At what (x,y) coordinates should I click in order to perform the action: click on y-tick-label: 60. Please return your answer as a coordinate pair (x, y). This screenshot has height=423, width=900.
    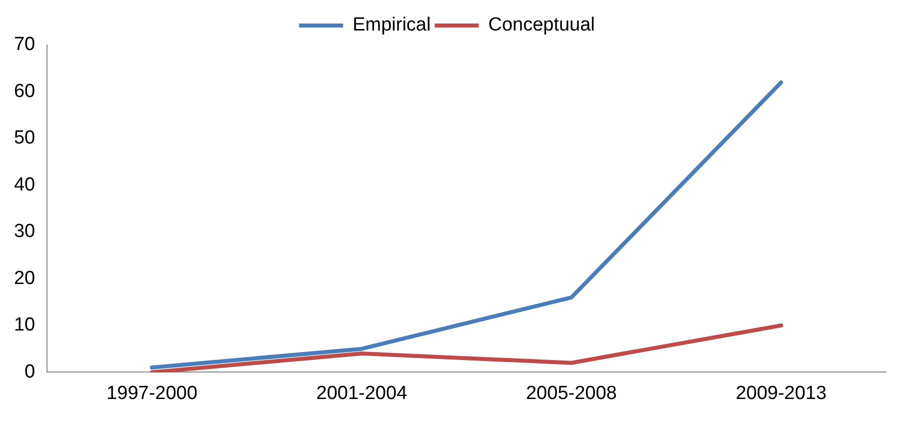
    Looking at the image, I should click on (25, 91).